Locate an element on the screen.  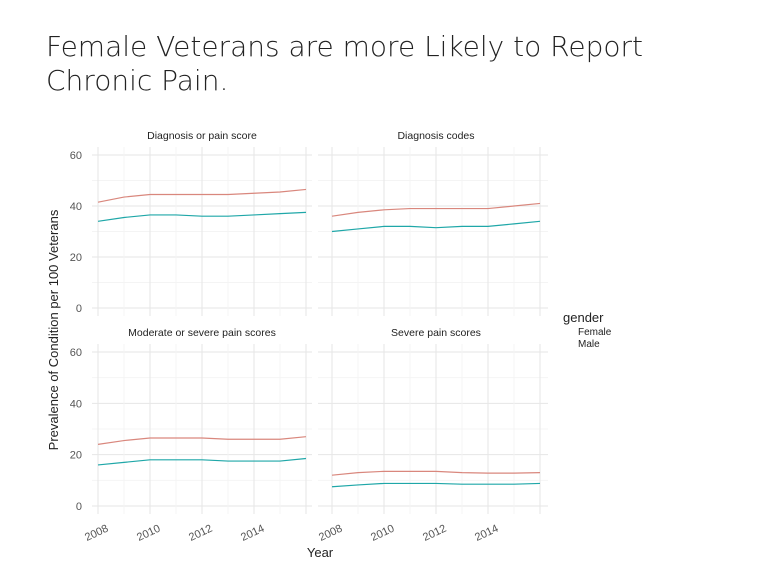
y-axis-title: Prevalence of Condition per 100 Veterans is located at coordinates (53, 329).